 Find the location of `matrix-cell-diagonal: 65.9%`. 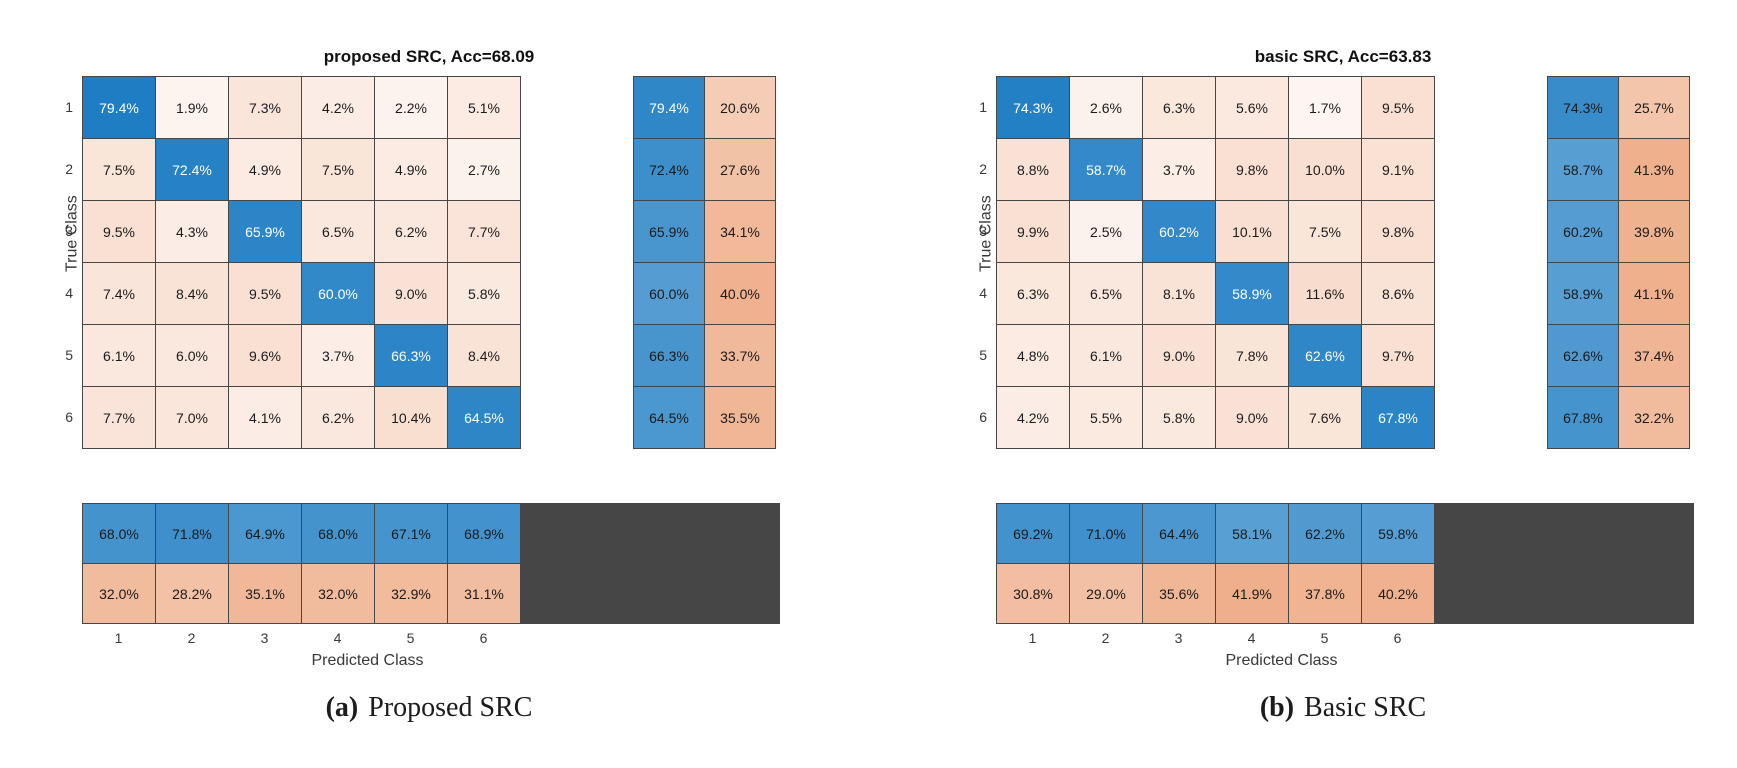

matrix-cell-diagonal: 65.9% is located at coordinates (265, 231).